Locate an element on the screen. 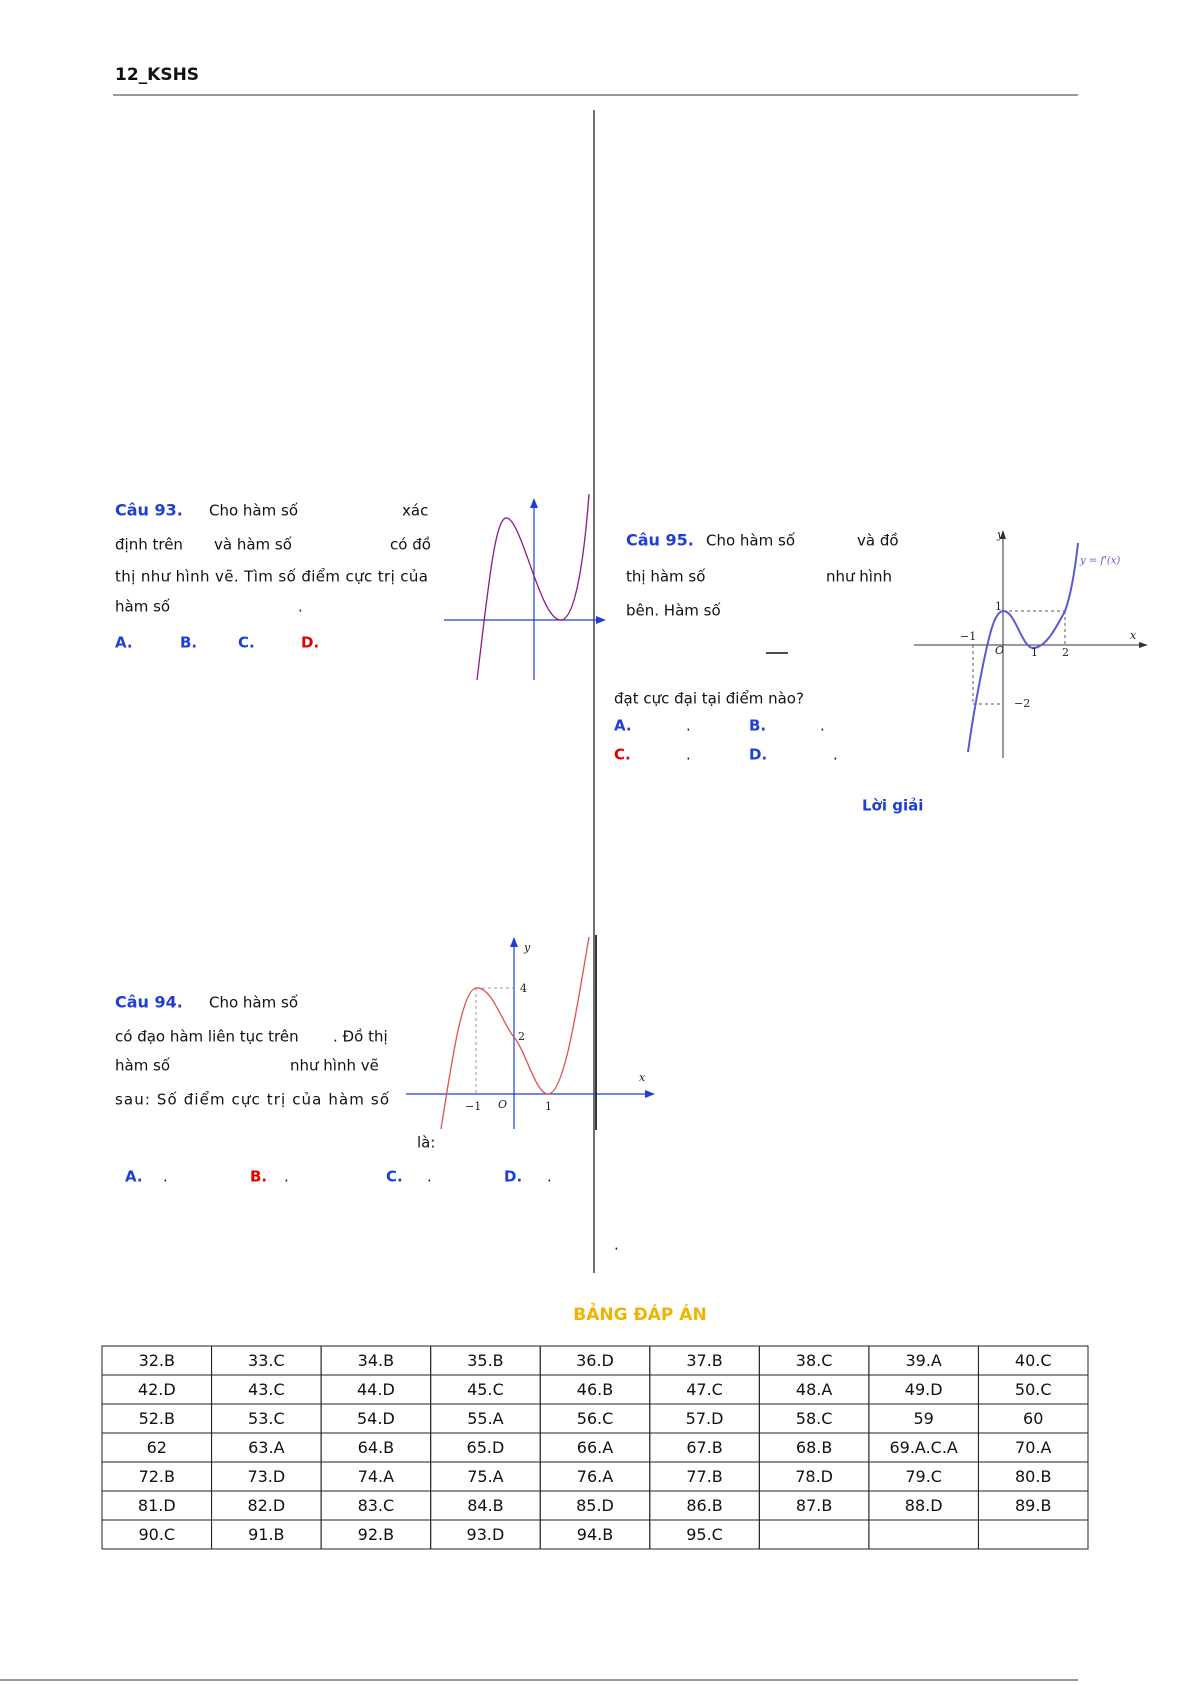  text: bên. Hàm số is located at coordinates (673, 611).